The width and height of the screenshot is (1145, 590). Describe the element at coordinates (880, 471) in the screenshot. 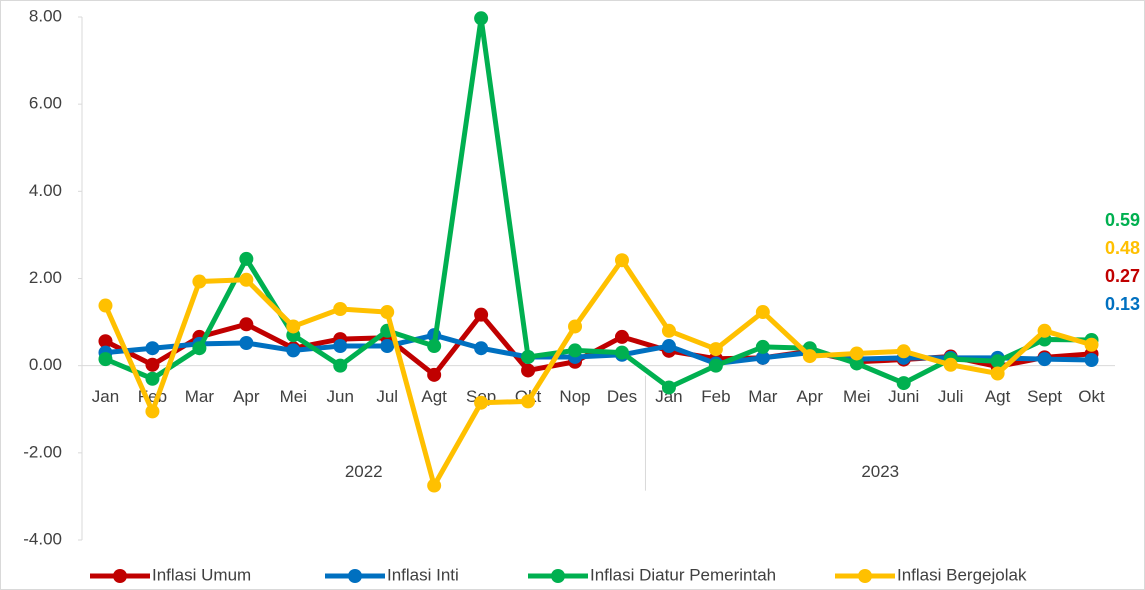

I see `group-label: 2023` at that location.